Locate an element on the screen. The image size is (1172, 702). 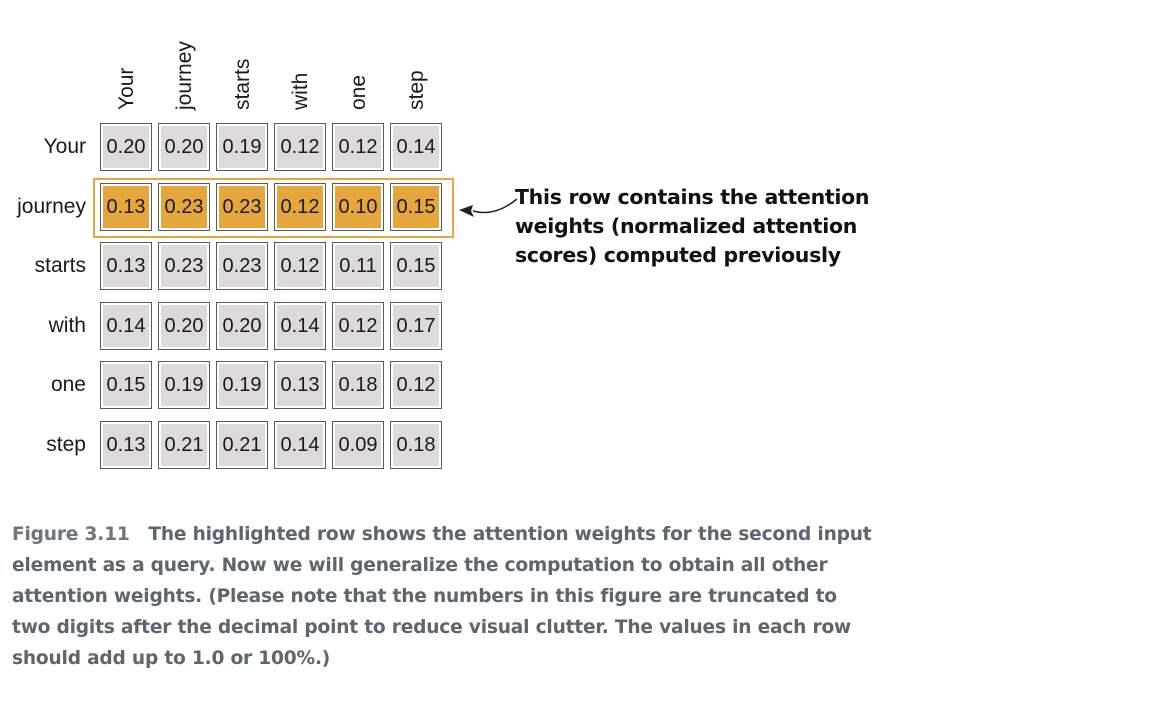
highlighted-weight-cell: 0.13 is located at coordinates (126, 206).